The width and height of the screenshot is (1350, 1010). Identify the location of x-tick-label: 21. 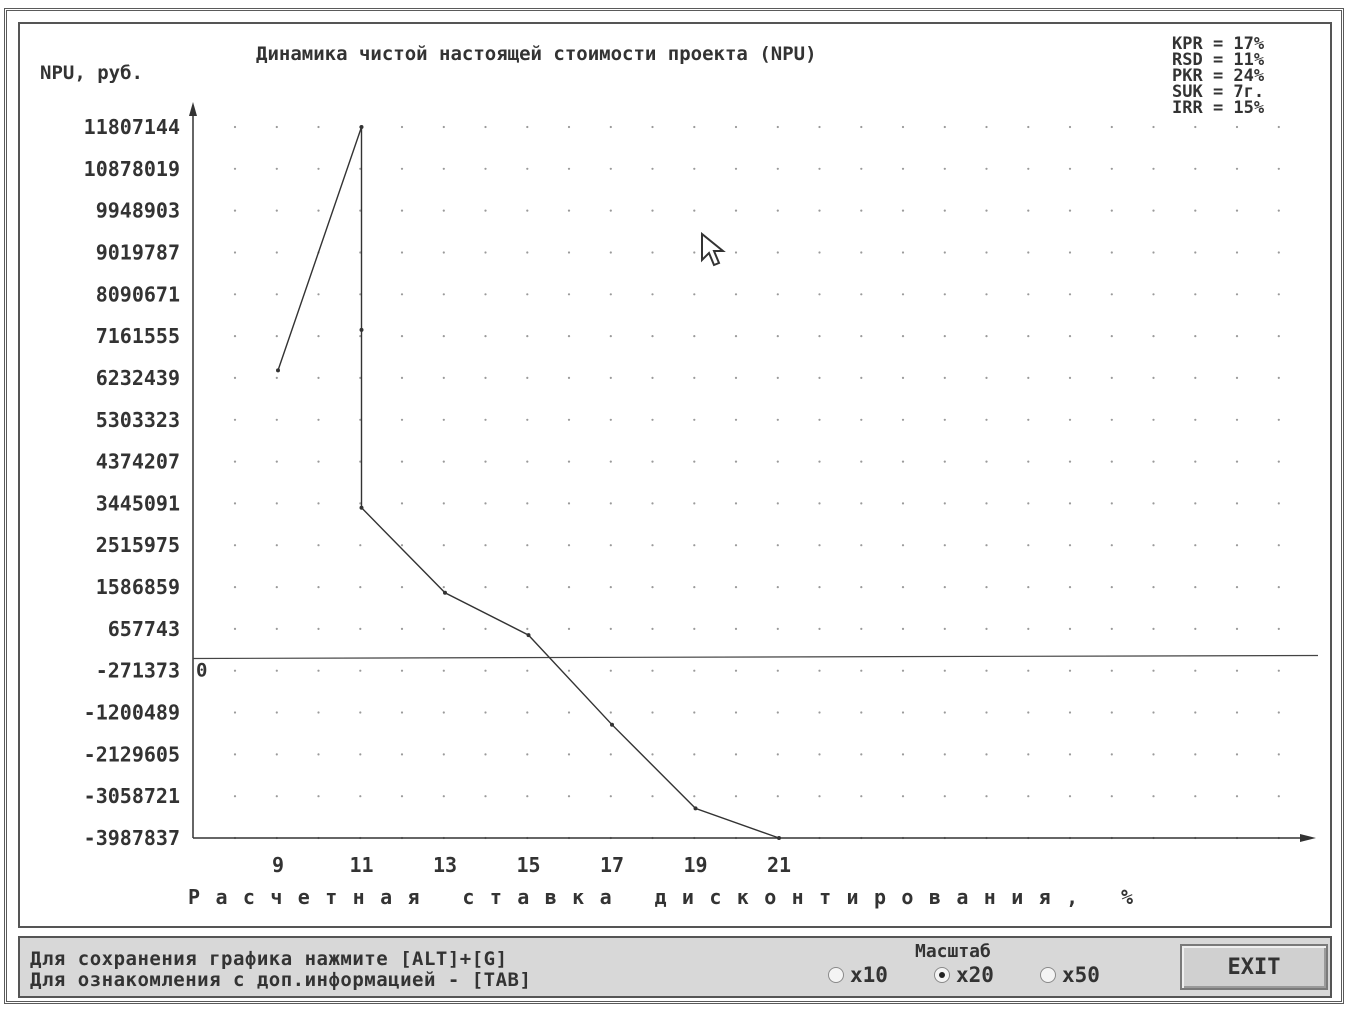
(779, 865).